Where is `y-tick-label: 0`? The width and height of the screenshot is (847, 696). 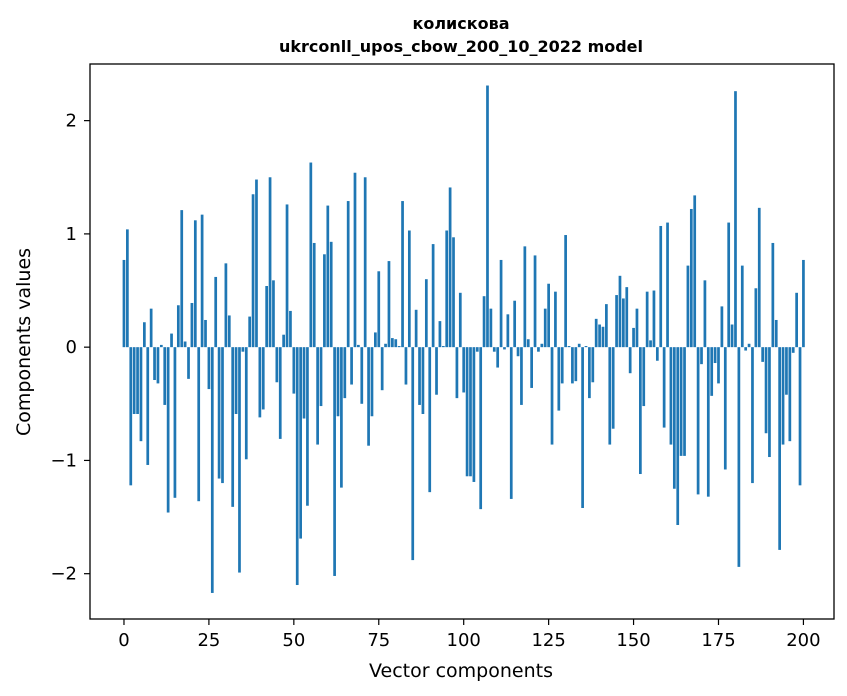 y-tick-label: 0 is located at coordinates (71, 347).